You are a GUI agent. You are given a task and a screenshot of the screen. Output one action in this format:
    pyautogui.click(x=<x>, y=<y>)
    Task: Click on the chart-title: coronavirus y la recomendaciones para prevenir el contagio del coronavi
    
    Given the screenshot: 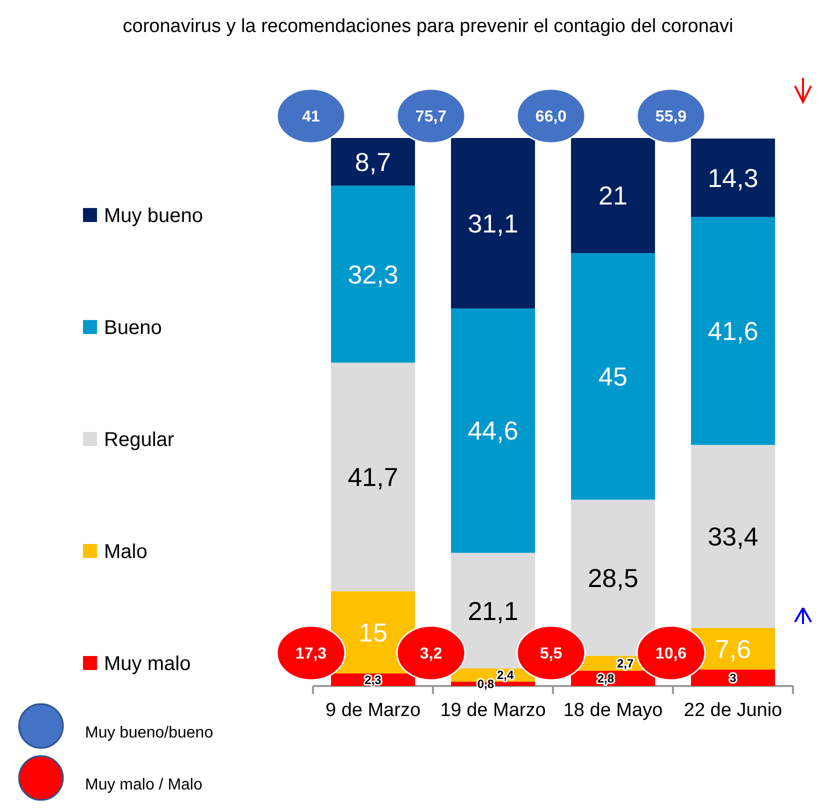 What is the action you would take?
    pyautogui.click(x=428, y=26)
    